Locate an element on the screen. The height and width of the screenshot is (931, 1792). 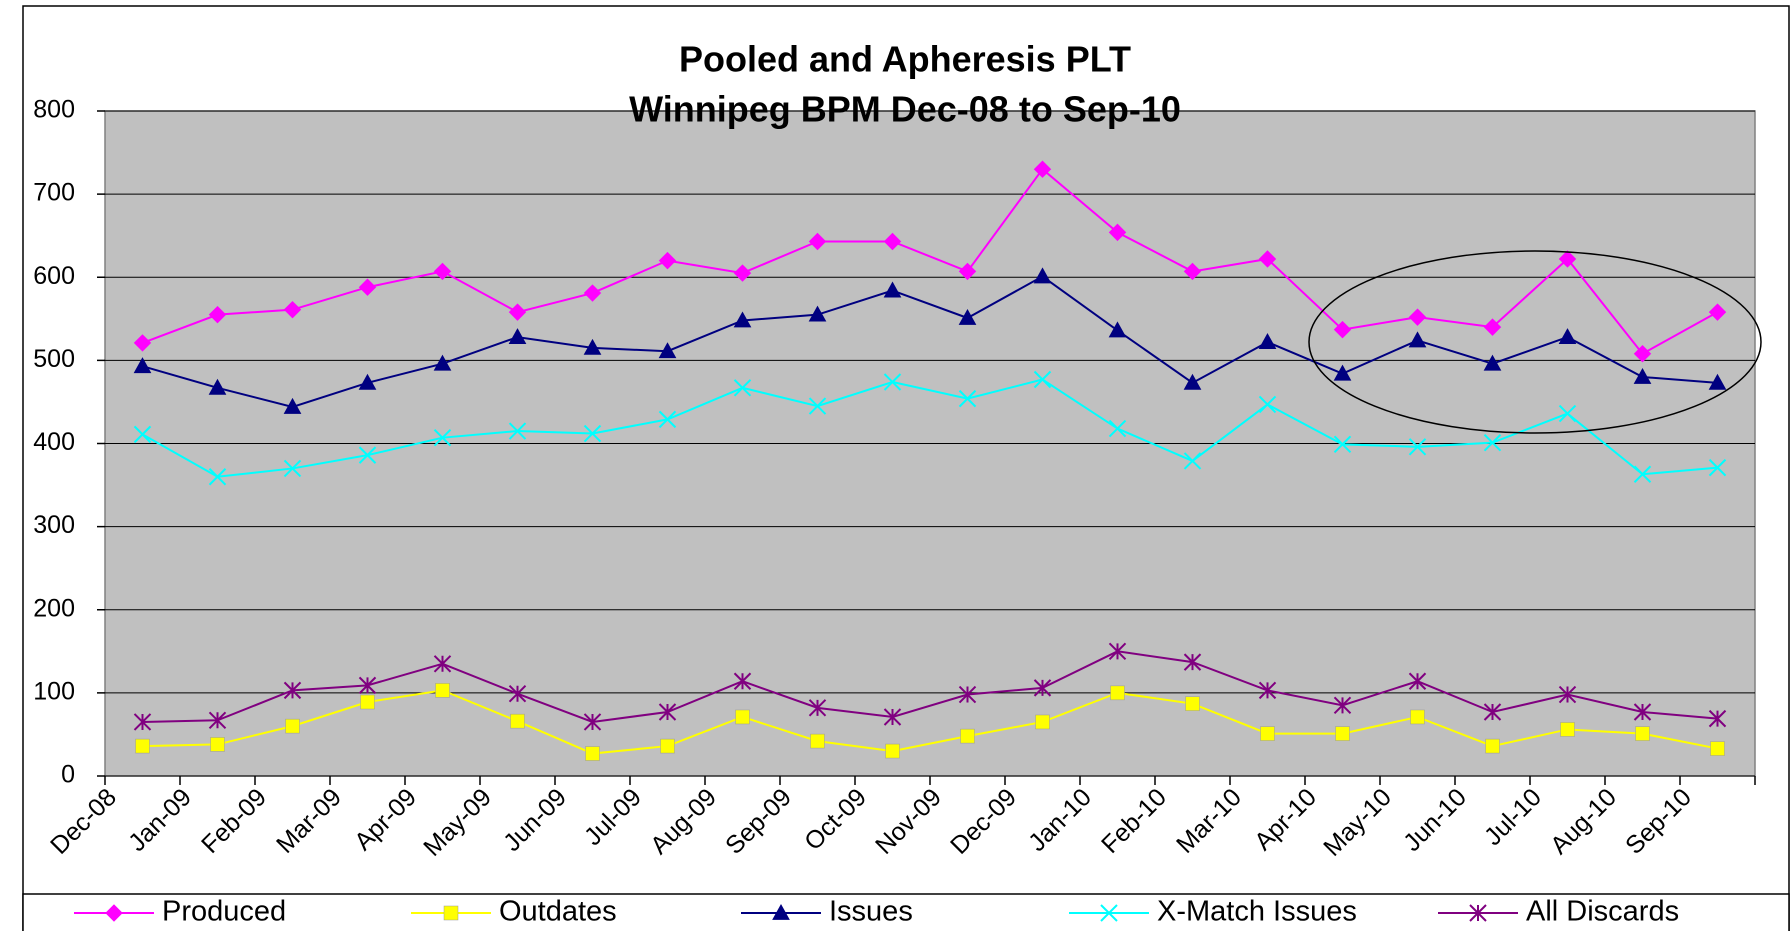
y-tick-label: 0 is located at coordinates (68, 775).